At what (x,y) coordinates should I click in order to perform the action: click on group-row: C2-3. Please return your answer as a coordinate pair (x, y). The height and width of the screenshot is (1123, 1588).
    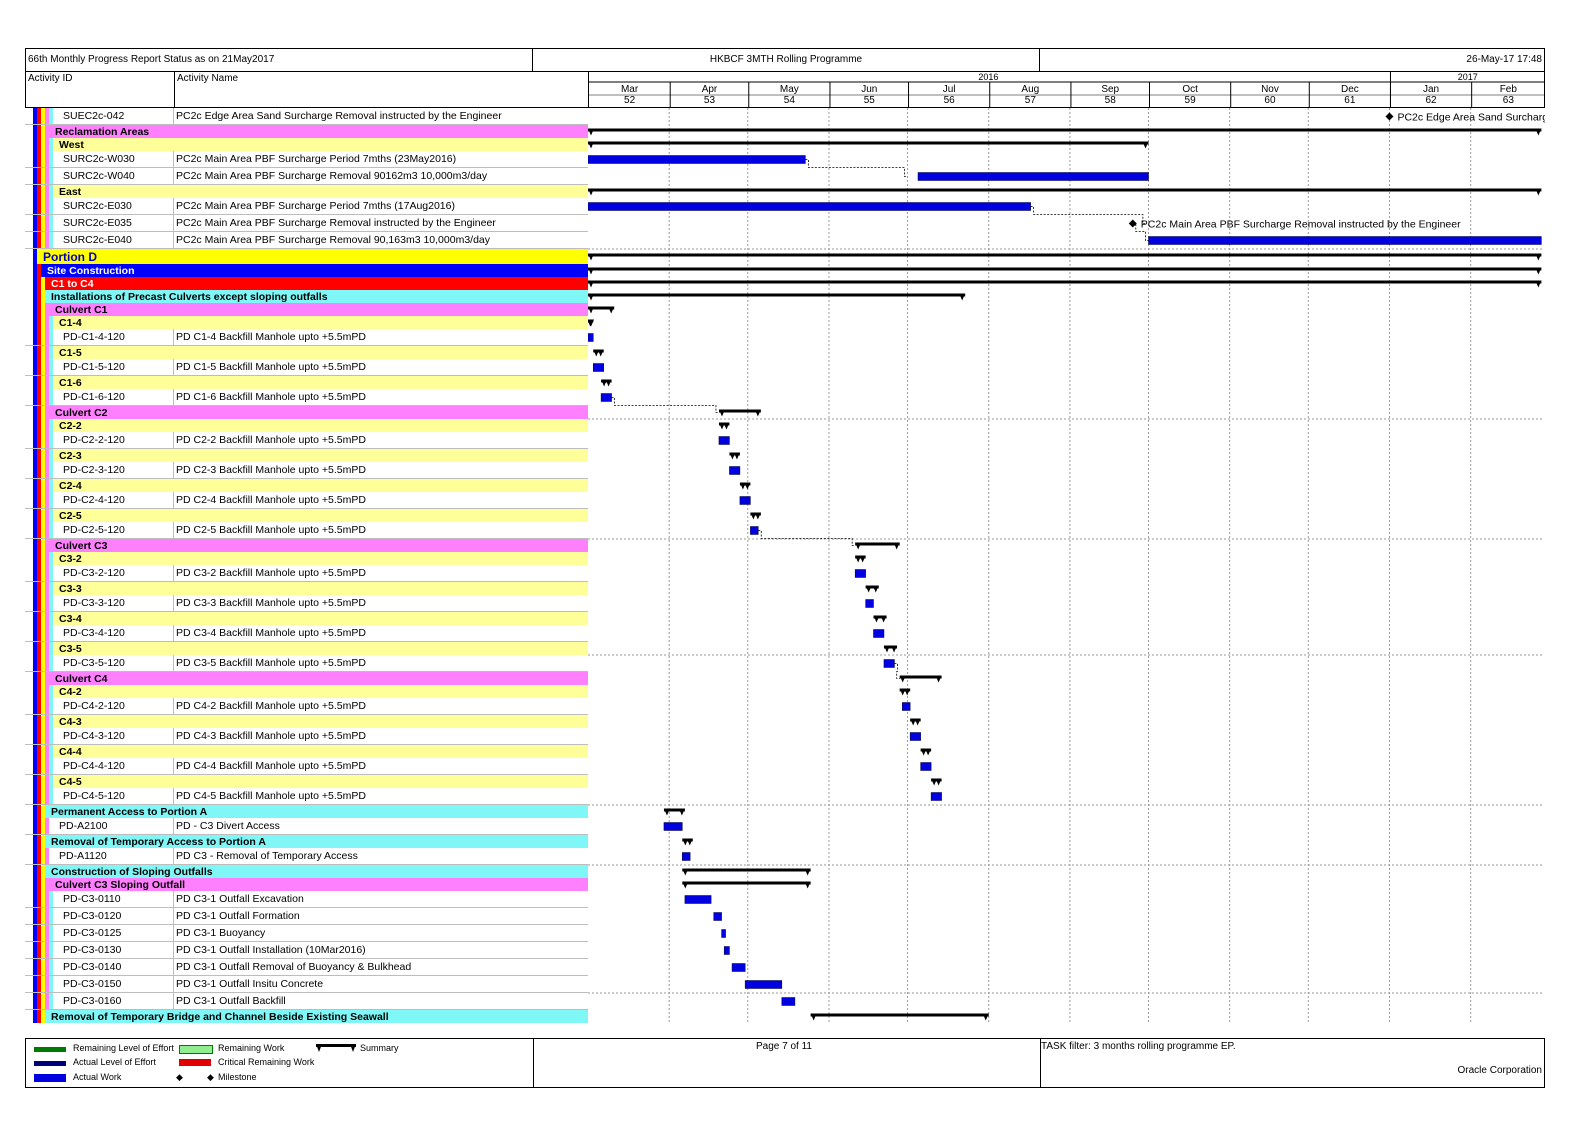
    Looking at the image, I should click on (306, 455).